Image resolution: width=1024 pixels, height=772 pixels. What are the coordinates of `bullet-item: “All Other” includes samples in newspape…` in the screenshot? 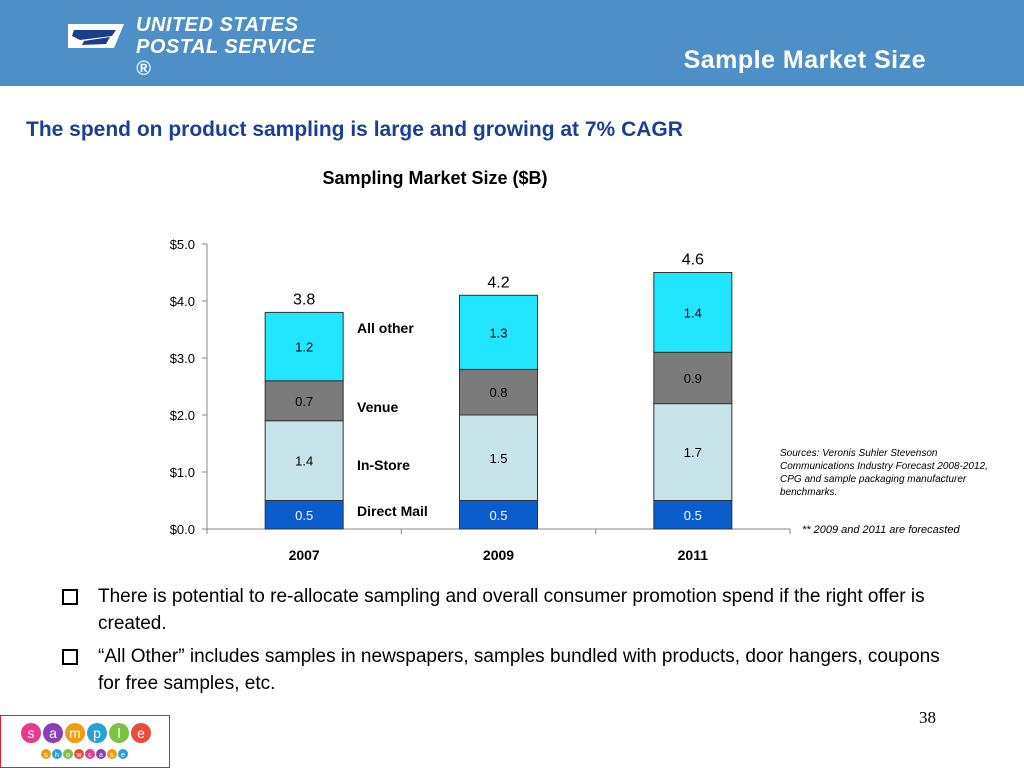 It's located at (502, 670).